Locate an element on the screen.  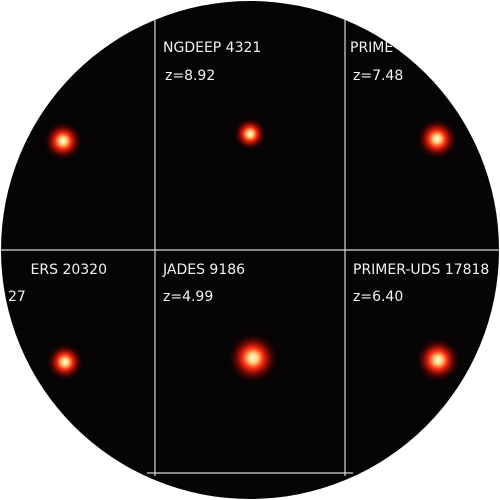
redshift-label: z=4.99 is located at coordinates (188, 297).